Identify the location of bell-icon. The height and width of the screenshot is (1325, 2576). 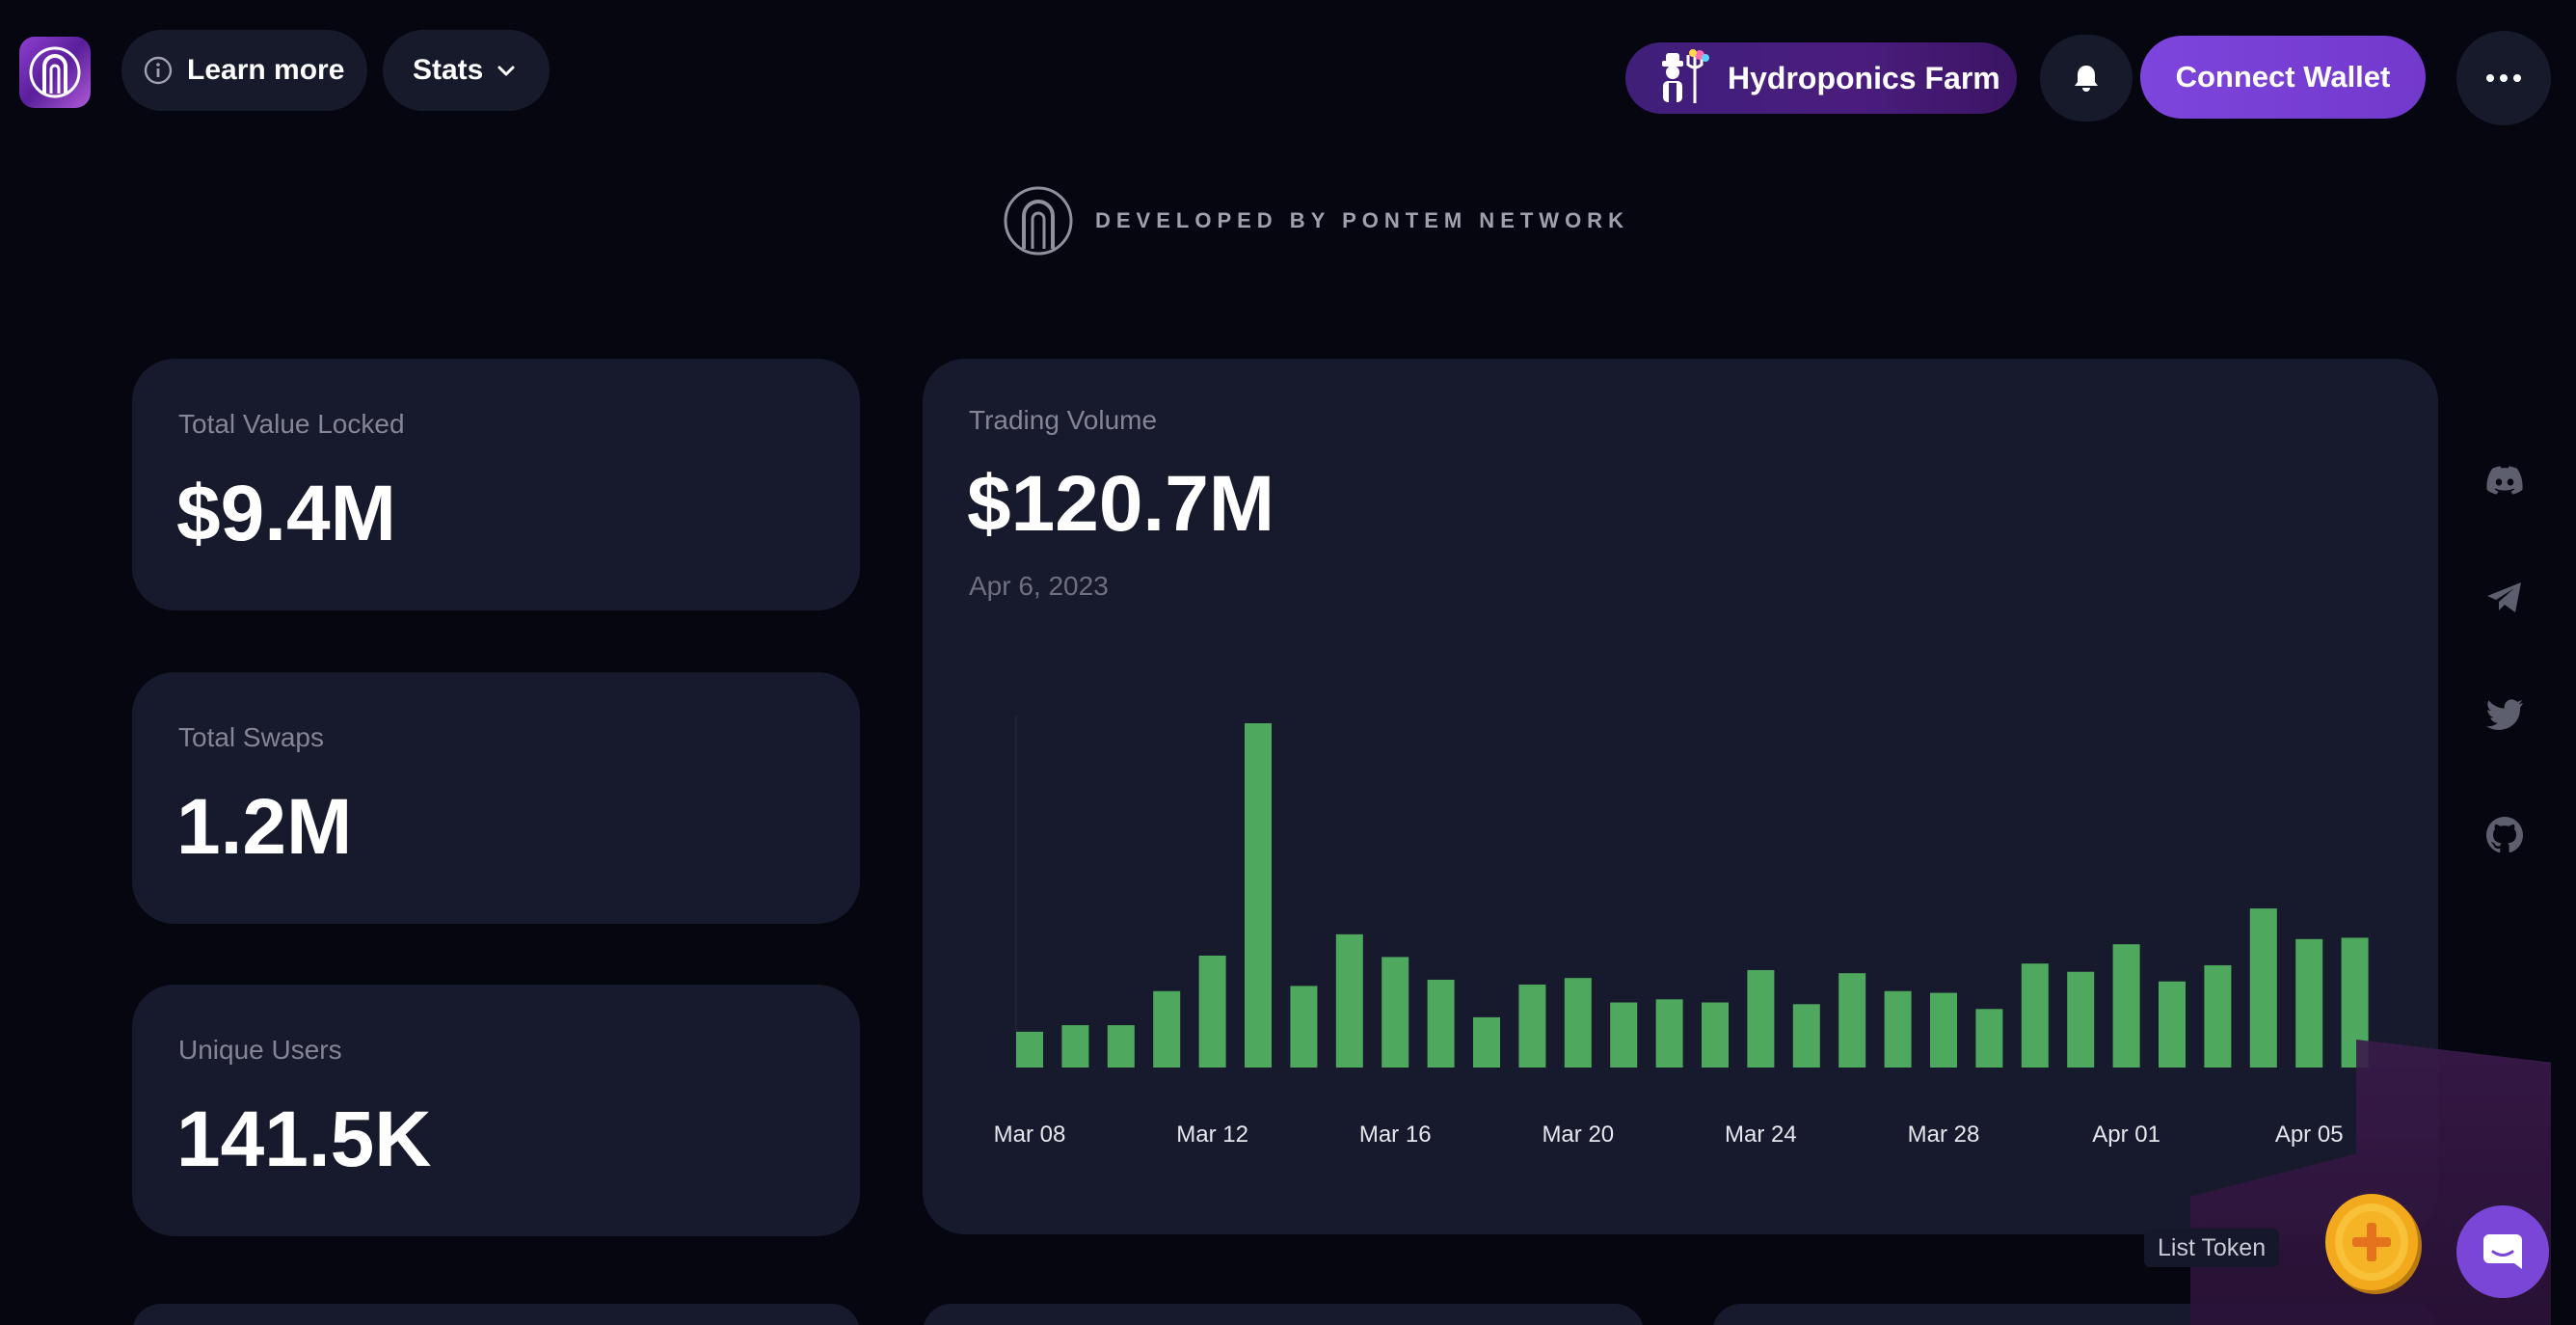
(2086, 79).